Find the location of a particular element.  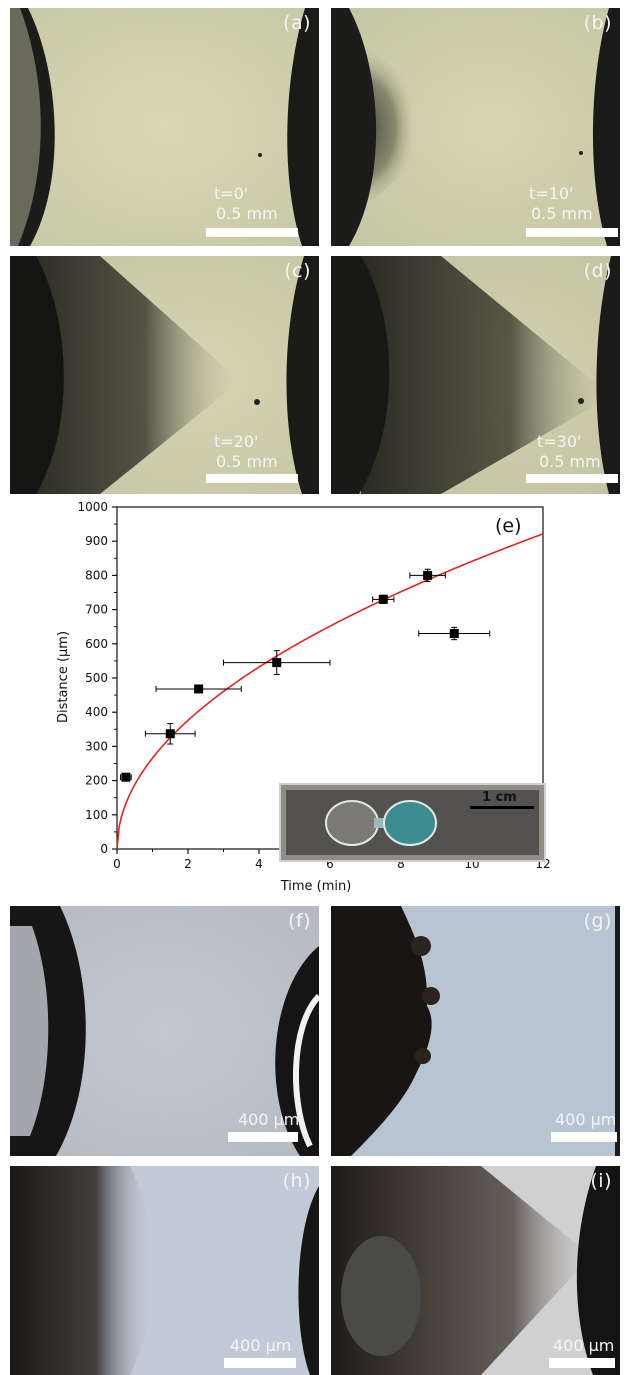

time-label-c: t=20' is located at coordinates (236, 441).